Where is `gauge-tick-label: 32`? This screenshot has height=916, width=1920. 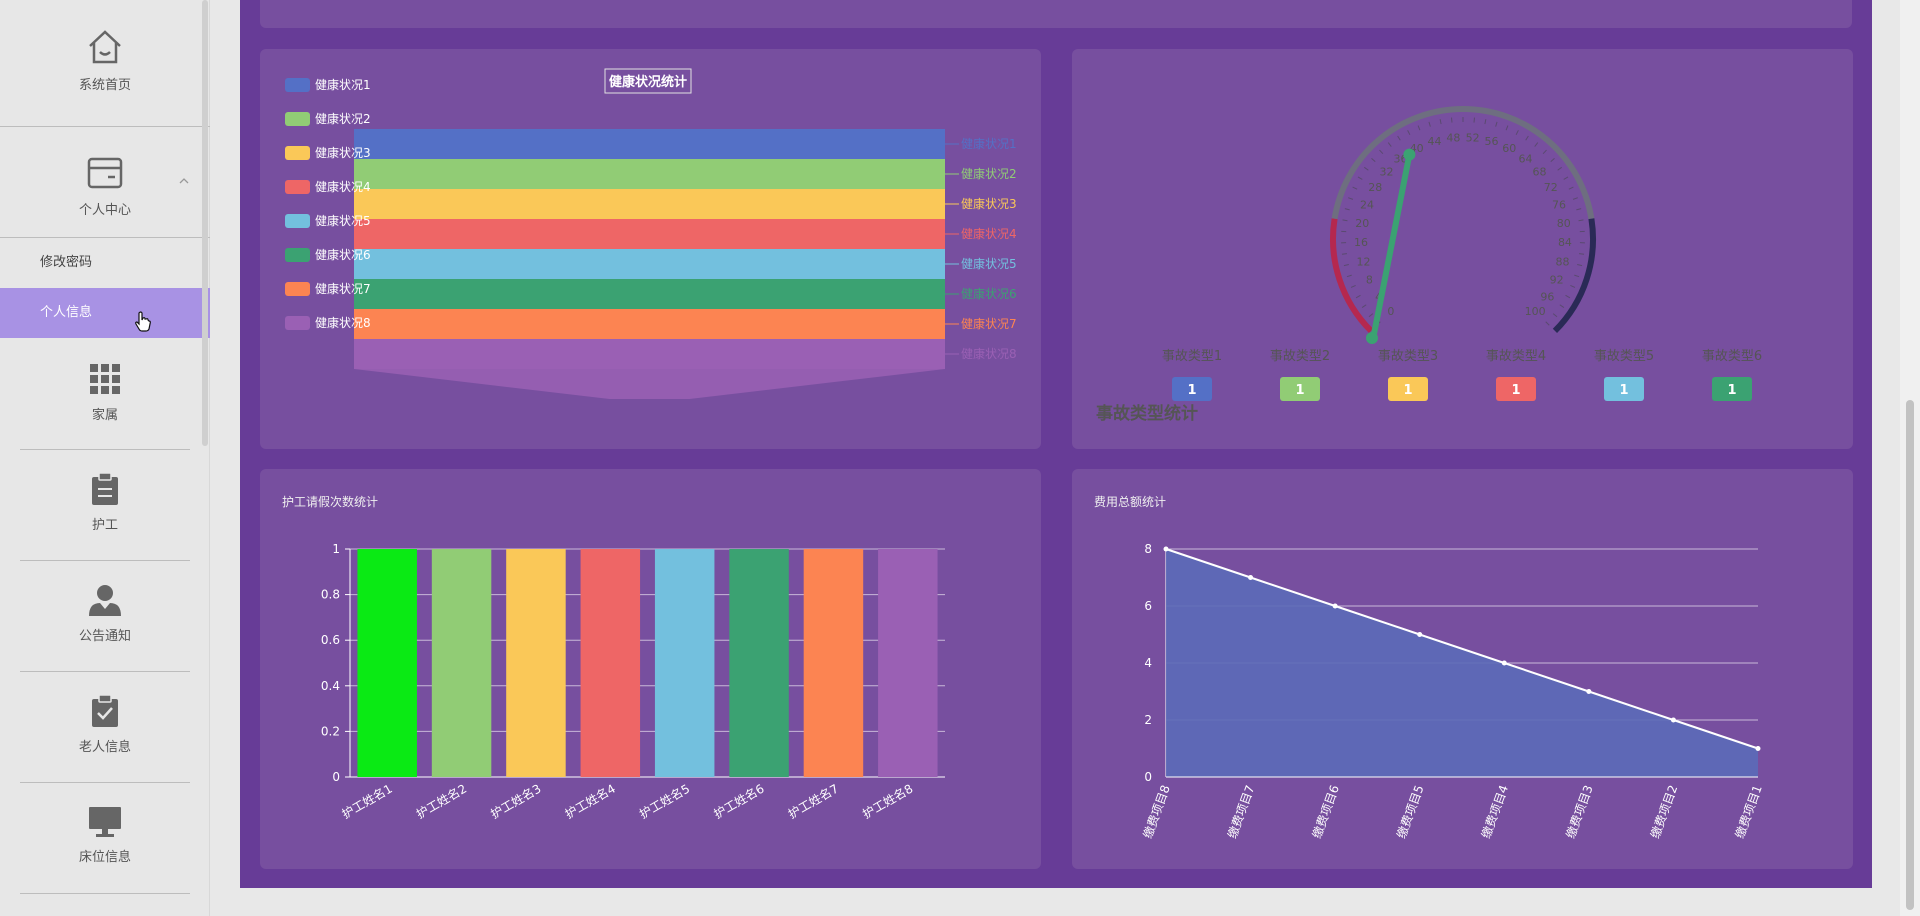
gauge-tick-label: 32 is located at coordinates (1386, 172).